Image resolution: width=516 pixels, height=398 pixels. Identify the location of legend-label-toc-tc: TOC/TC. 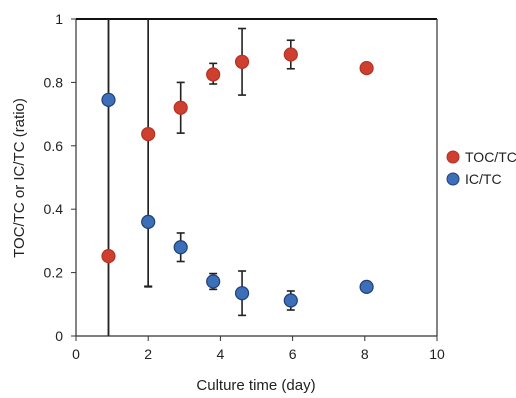
(490, 157).